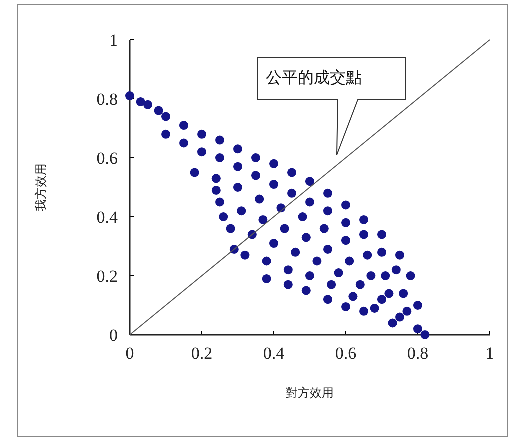  Describe the element at coordinates (114, 335) in the screenshot. I see `y-tick-label: 0` at that location.